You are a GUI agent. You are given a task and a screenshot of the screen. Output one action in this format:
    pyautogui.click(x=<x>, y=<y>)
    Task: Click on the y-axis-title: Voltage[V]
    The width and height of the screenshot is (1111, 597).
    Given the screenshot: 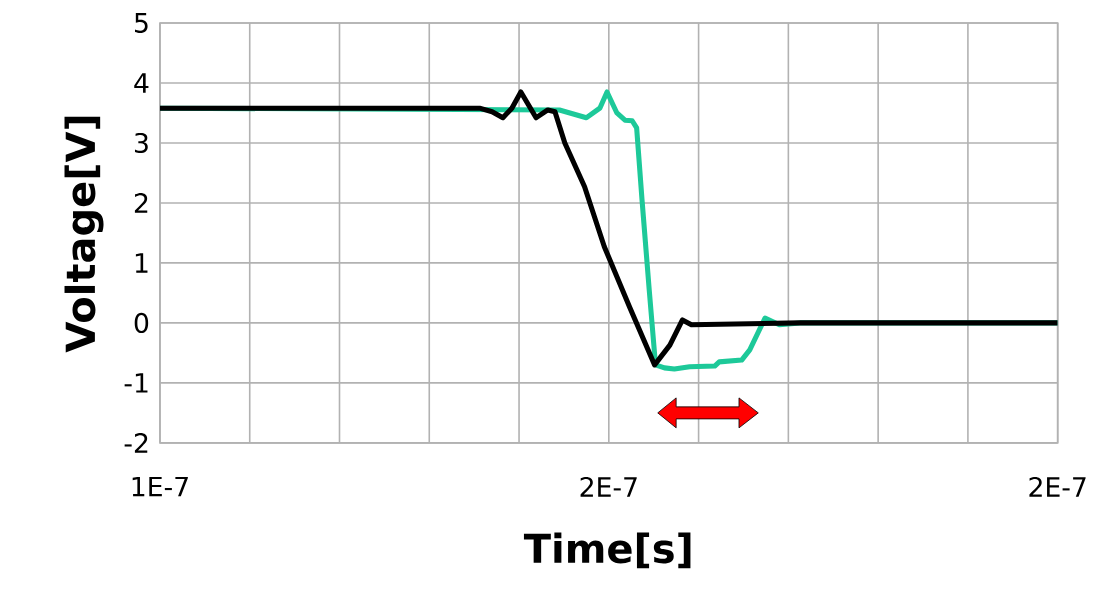 What is the action you would take?
    pyautogui.click(x=84, y=234)
    